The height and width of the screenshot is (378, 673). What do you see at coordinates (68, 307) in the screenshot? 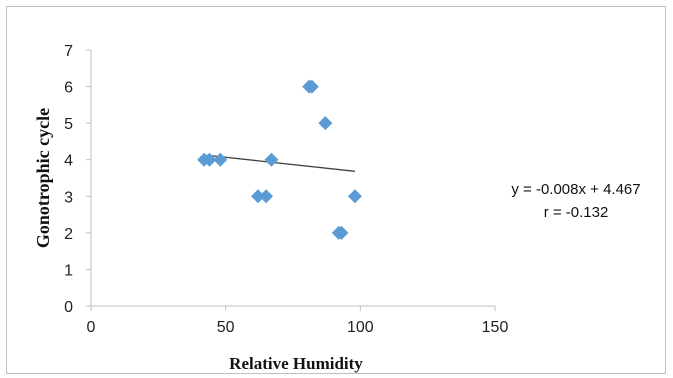
I see `y-tick-label: 0` at bounding box center [68, 307].